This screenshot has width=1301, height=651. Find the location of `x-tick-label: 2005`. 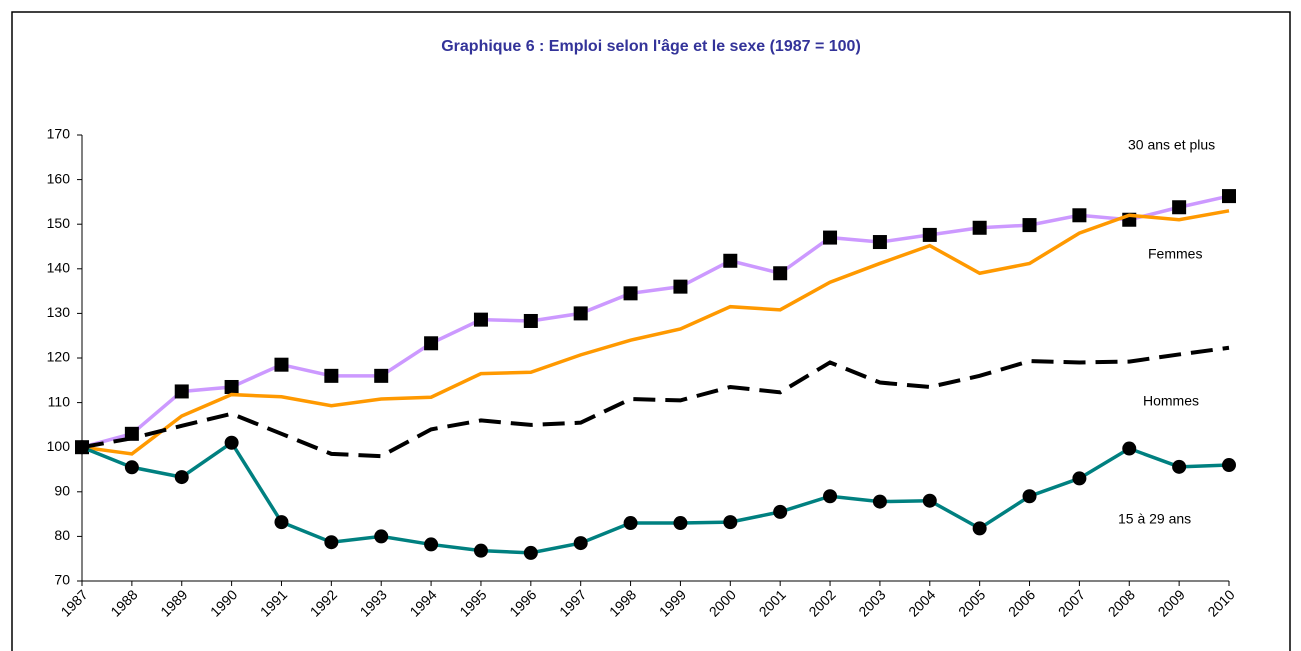

x-tick-label: 2005 is located at coordinates (971, 602).